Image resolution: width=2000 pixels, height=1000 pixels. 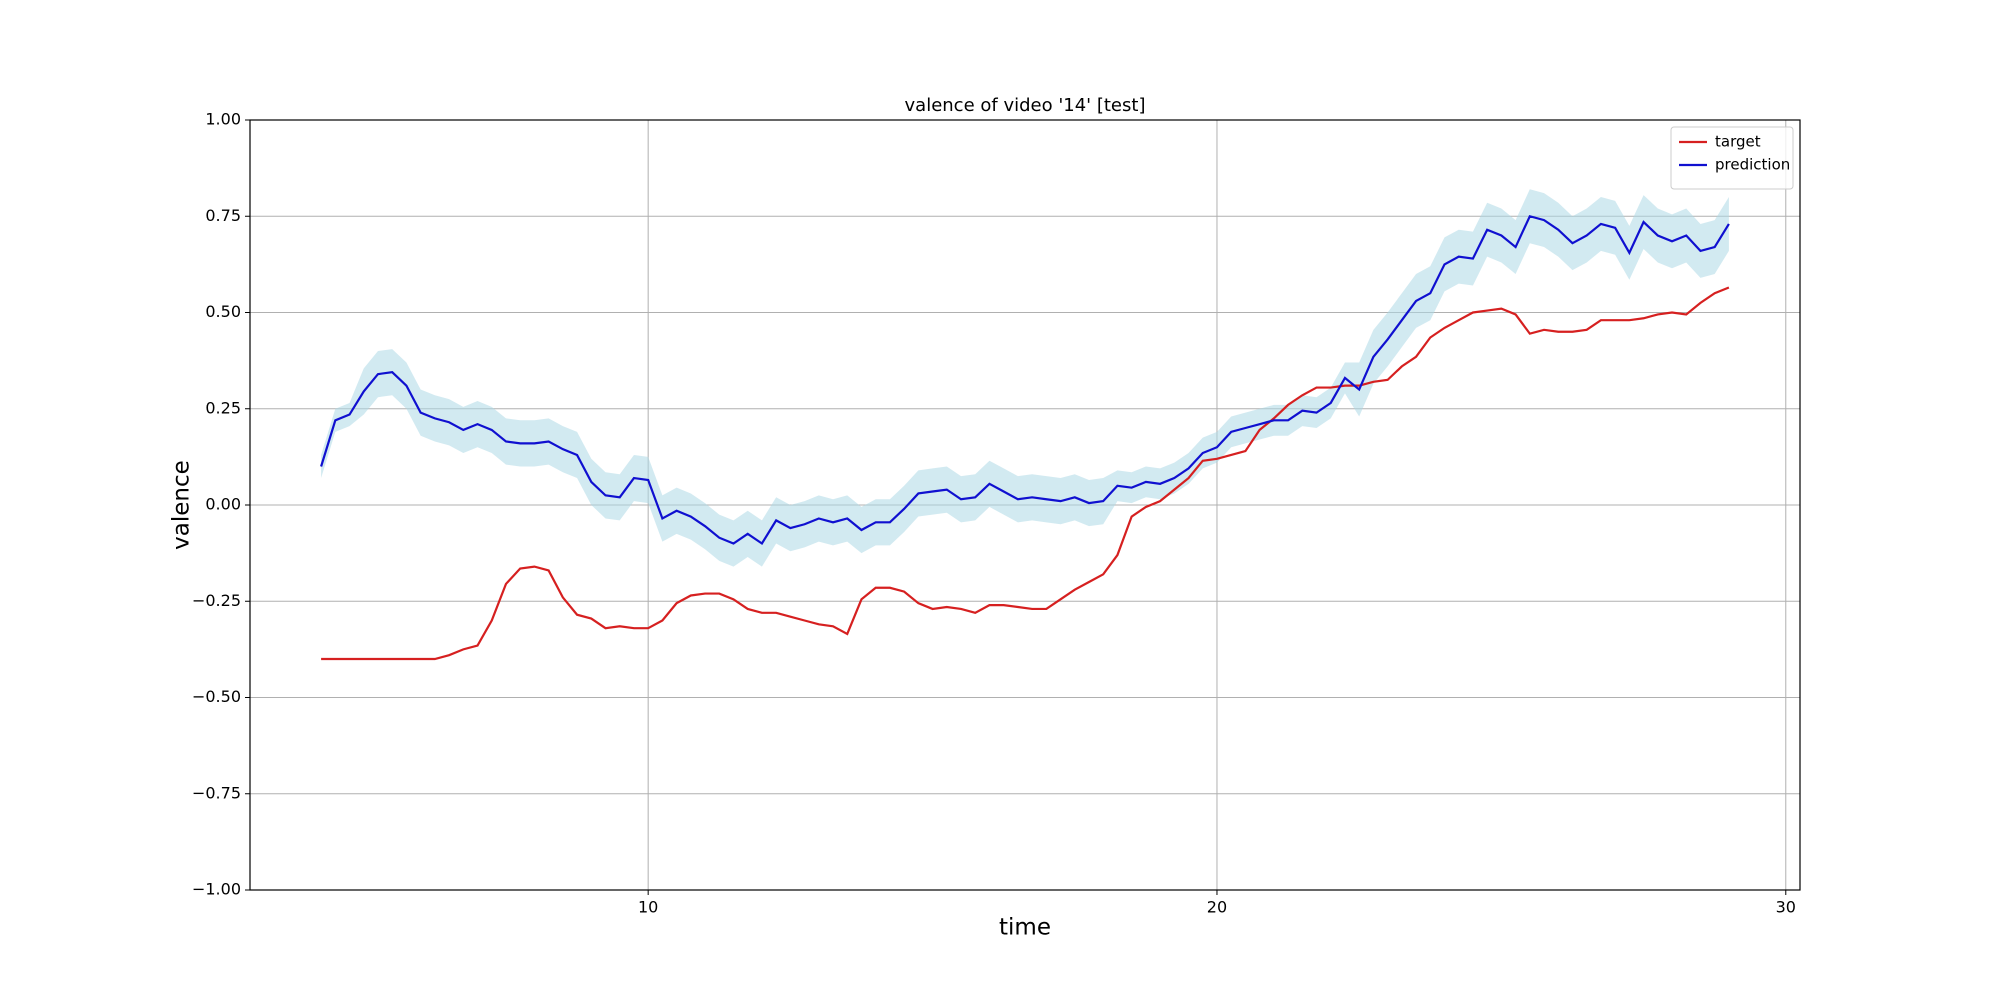 What do you see at coordinates (216, 792) in the screenshot?
I see `y-tick-label: −0.75` at bounding box center [216, 792].